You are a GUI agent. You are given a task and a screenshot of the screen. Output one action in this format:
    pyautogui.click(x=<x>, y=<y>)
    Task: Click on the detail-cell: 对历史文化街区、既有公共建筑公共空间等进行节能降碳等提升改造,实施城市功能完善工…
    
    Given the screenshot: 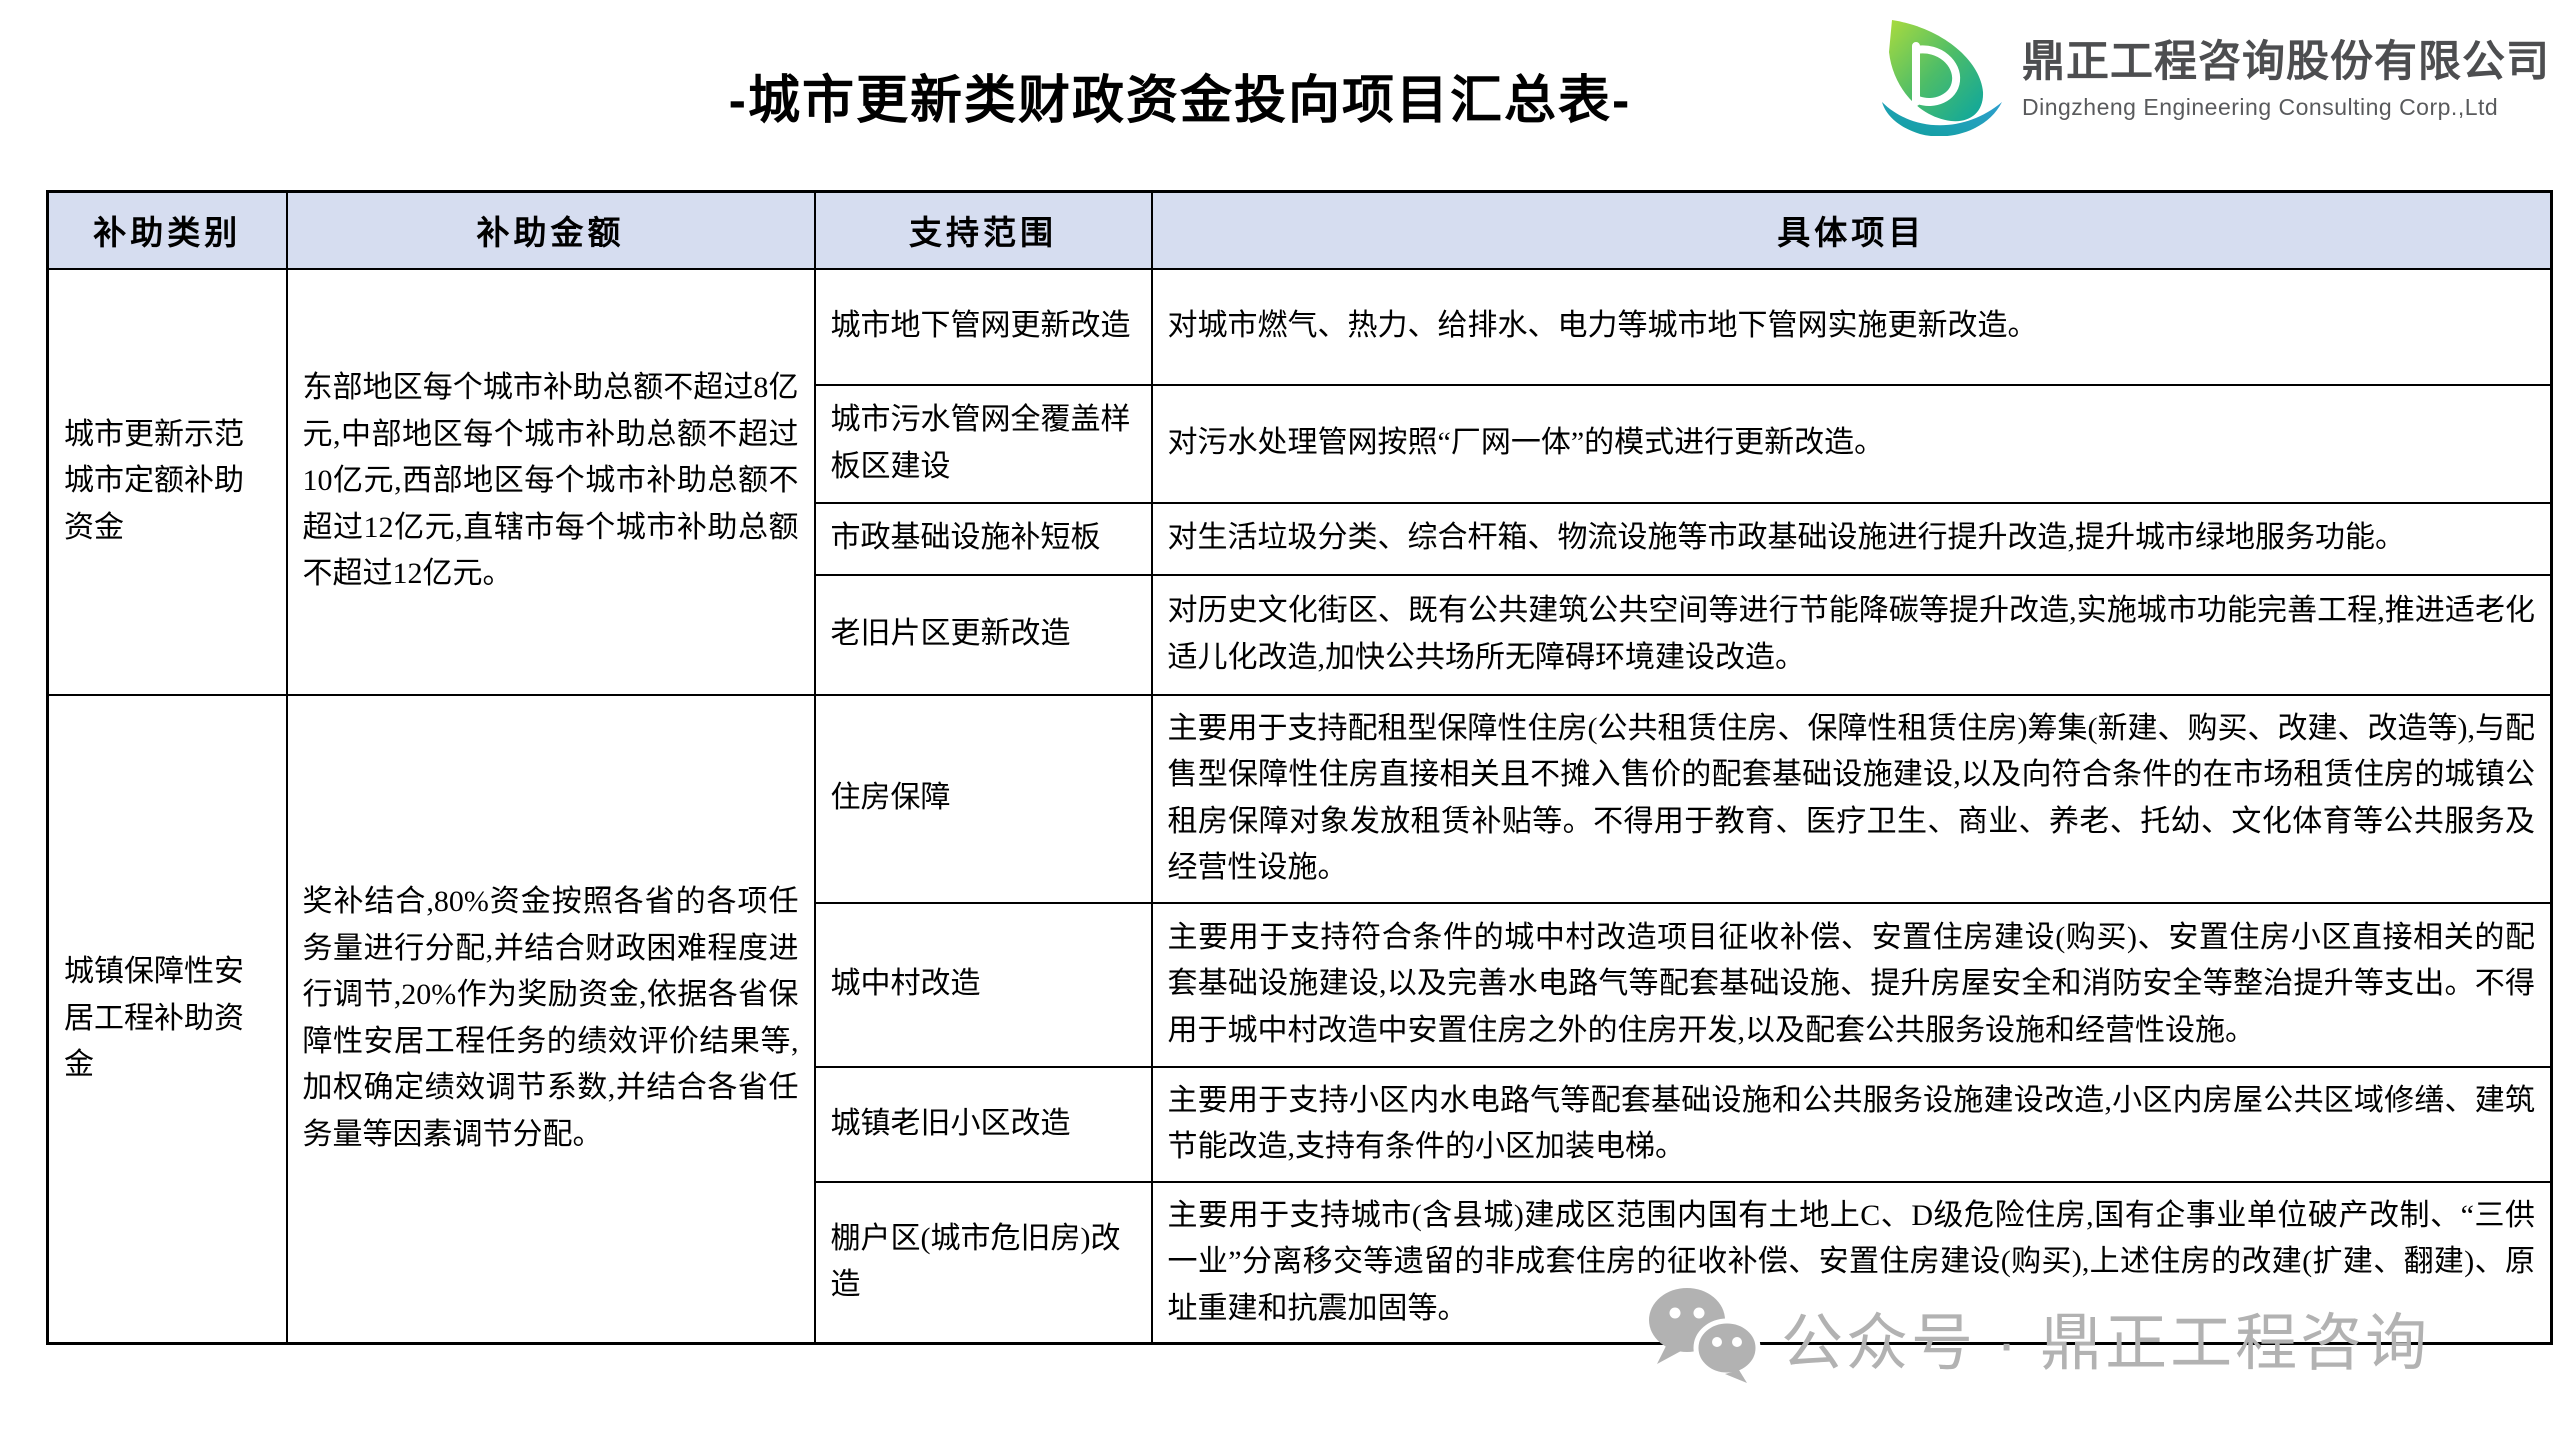 What is the action you would take?
    pyautogui.click(x=1851, y=634)
    